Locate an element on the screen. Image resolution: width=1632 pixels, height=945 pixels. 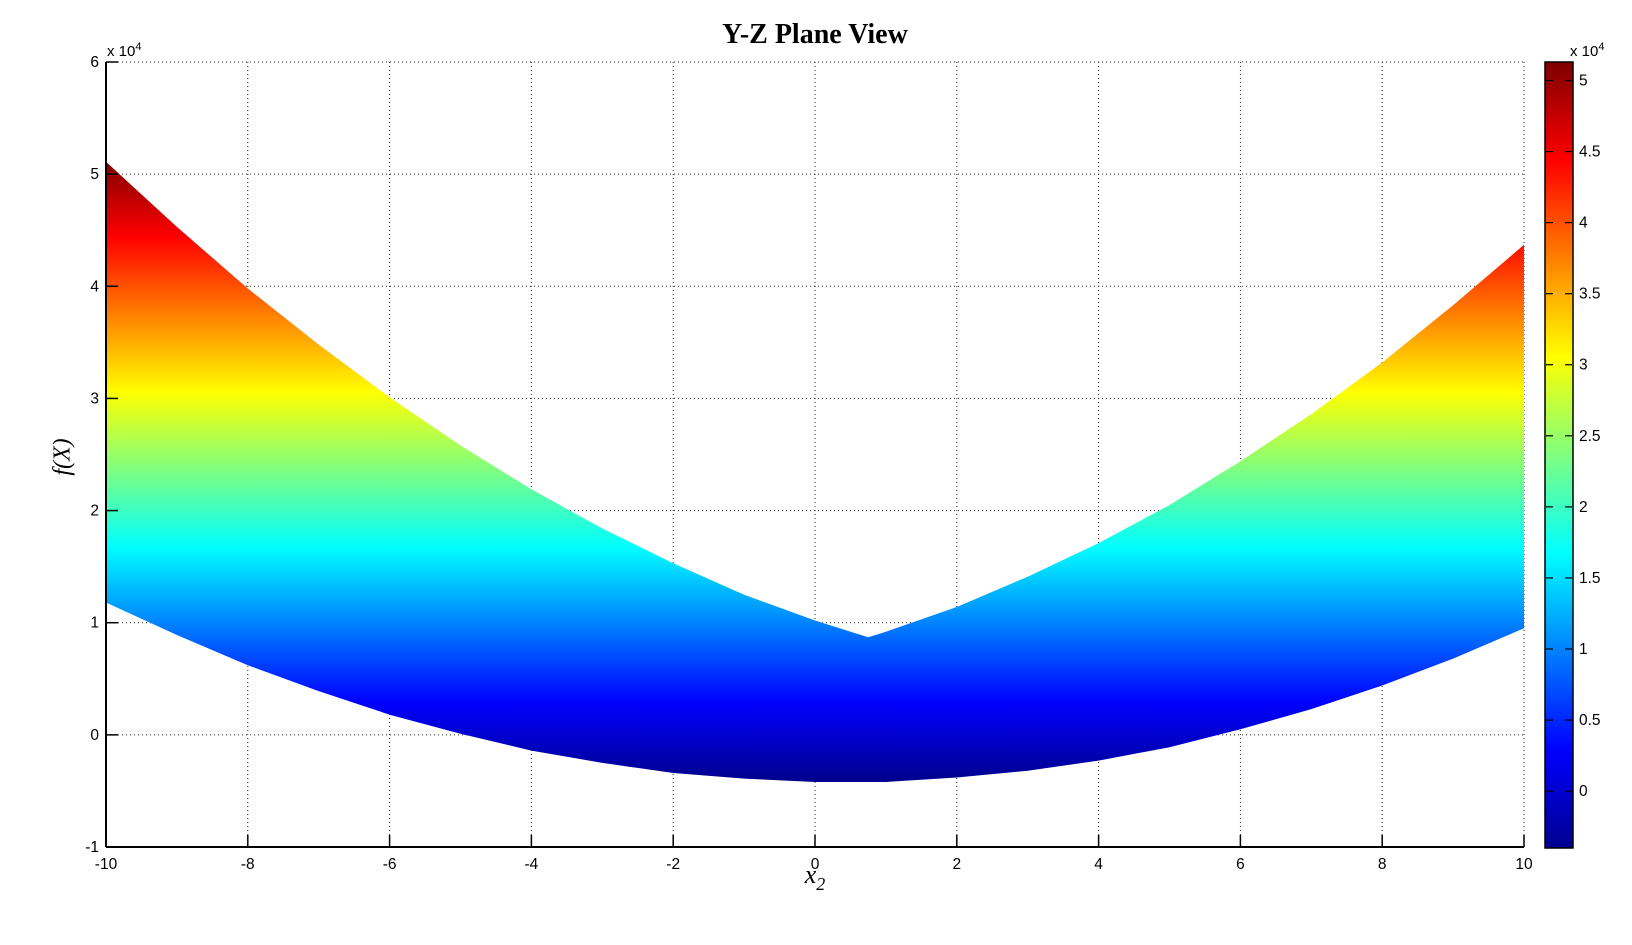
x-axis-label: x2 is located at coordinates (815, 877).